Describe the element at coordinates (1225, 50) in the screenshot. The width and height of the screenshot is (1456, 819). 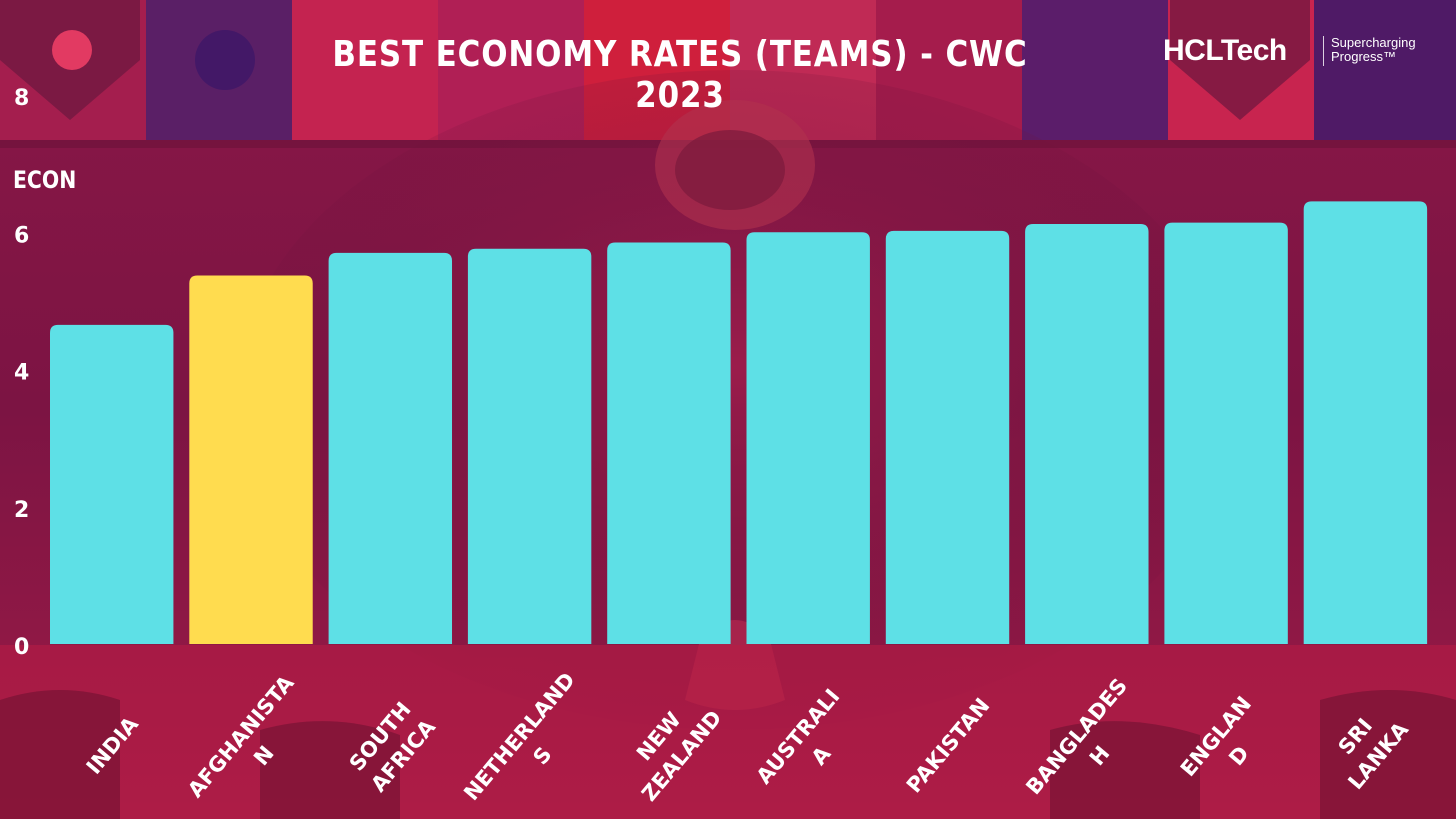
I see `brand-name: HCLTech` at that location.